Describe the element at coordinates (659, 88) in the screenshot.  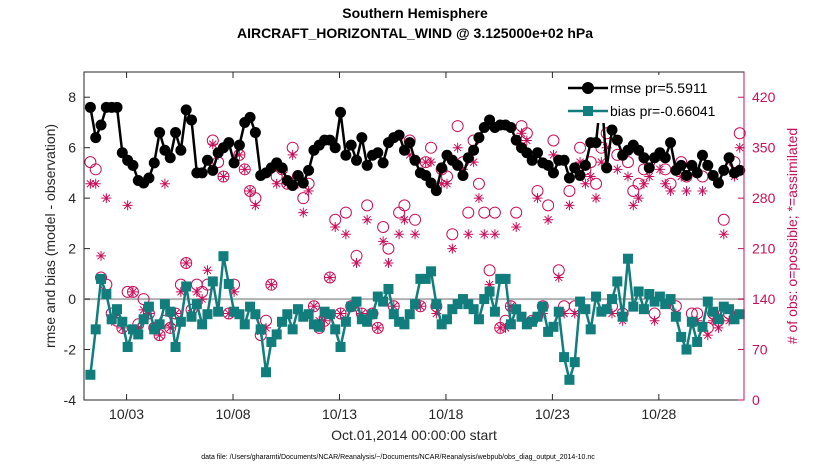
I see `legend-rmse-label: rmse pr=5.5911` at that location.